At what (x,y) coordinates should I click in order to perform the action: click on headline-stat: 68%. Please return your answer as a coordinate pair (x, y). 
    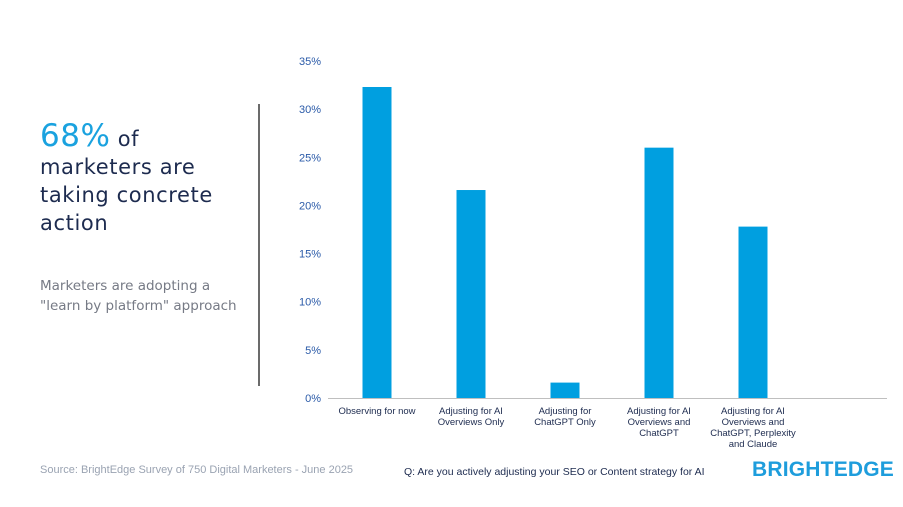
    Looking at the image, I should click on (75, 136).